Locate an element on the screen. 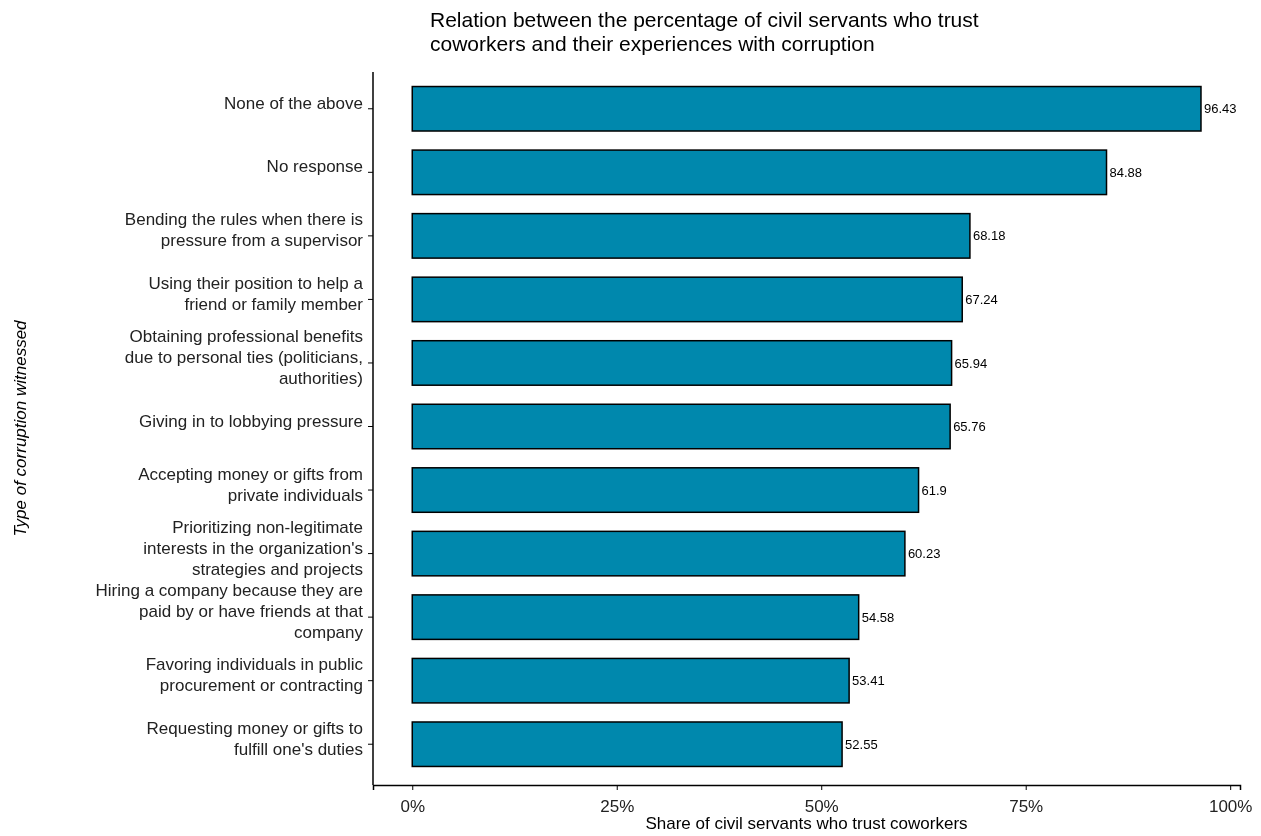 Image resolution: width=1261 pixels, height=836 pixels. data-label: 96.43 is located at coordinates (1220, 109).